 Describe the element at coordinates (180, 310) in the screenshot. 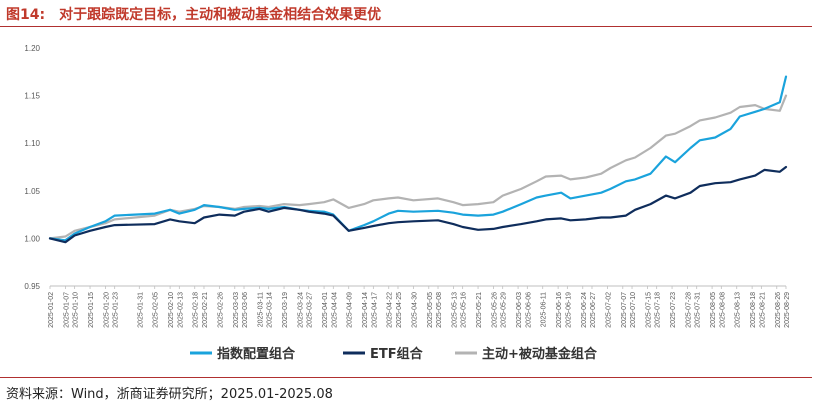

I see `x-tick-label: 2025-02-13` at that location.